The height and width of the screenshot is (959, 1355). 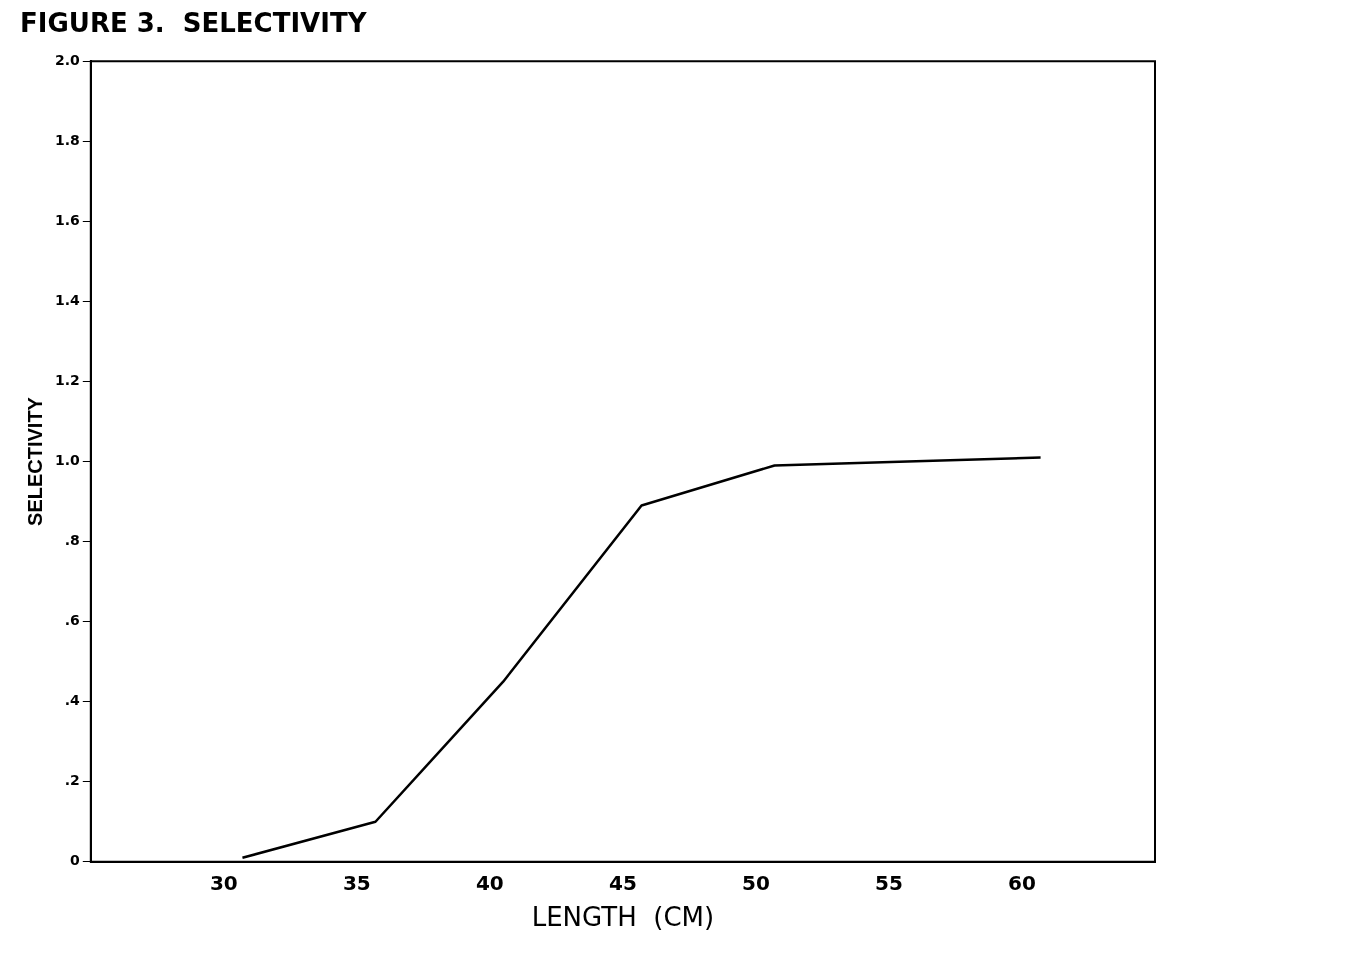 I want to click on x-tick-label: 30, so click(x=223, y=883).